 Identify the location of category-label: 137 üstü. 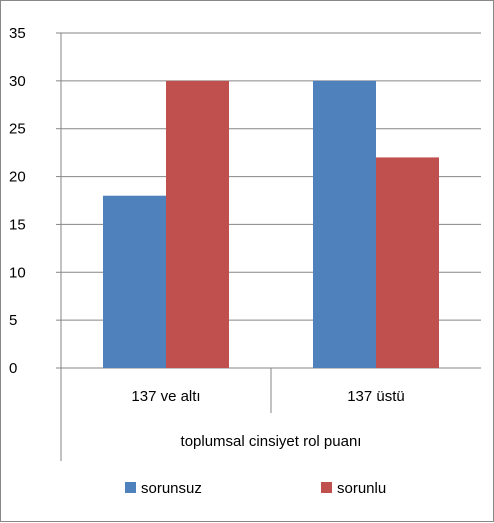
(376, 396).